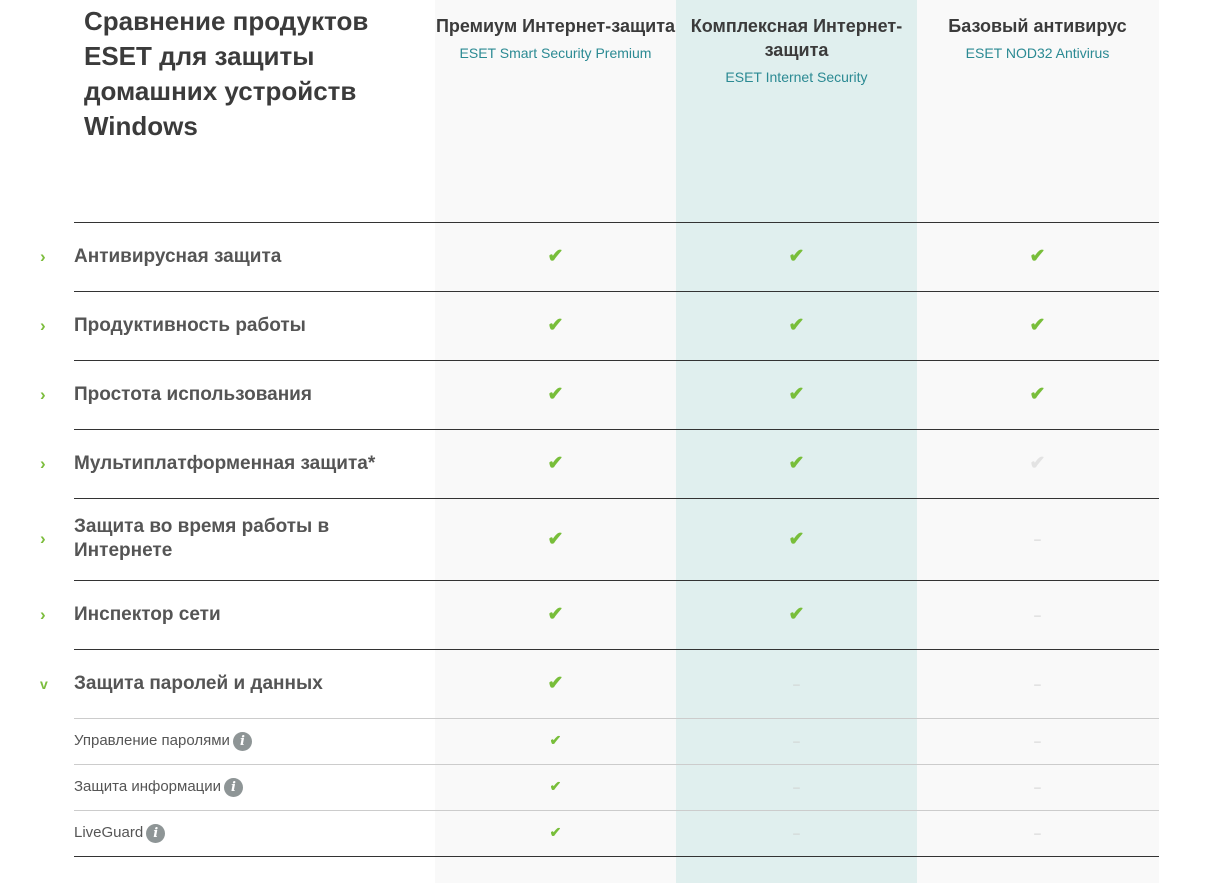  Describe the element at coordinates (579, 833) in the screenshot. I see `feature-subrow: LiveGuard i ✔ – –` at that location.